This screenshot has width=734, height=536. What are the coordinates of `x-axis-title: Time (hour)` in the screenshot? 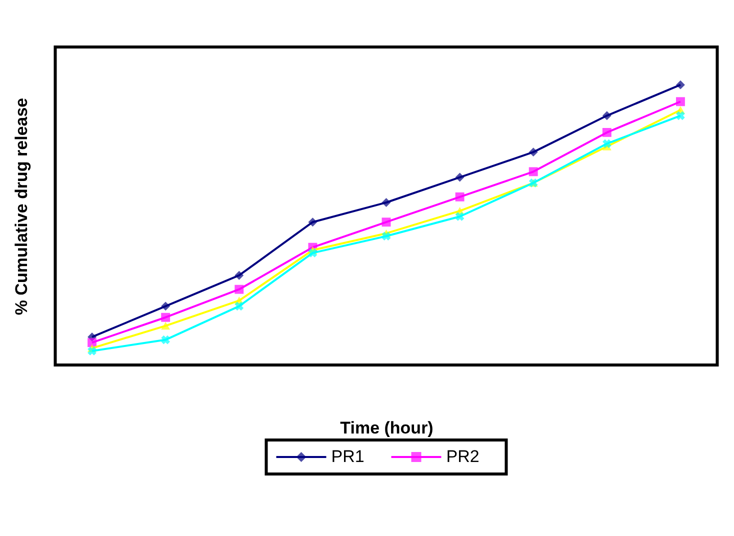 It's located at (387, 428).